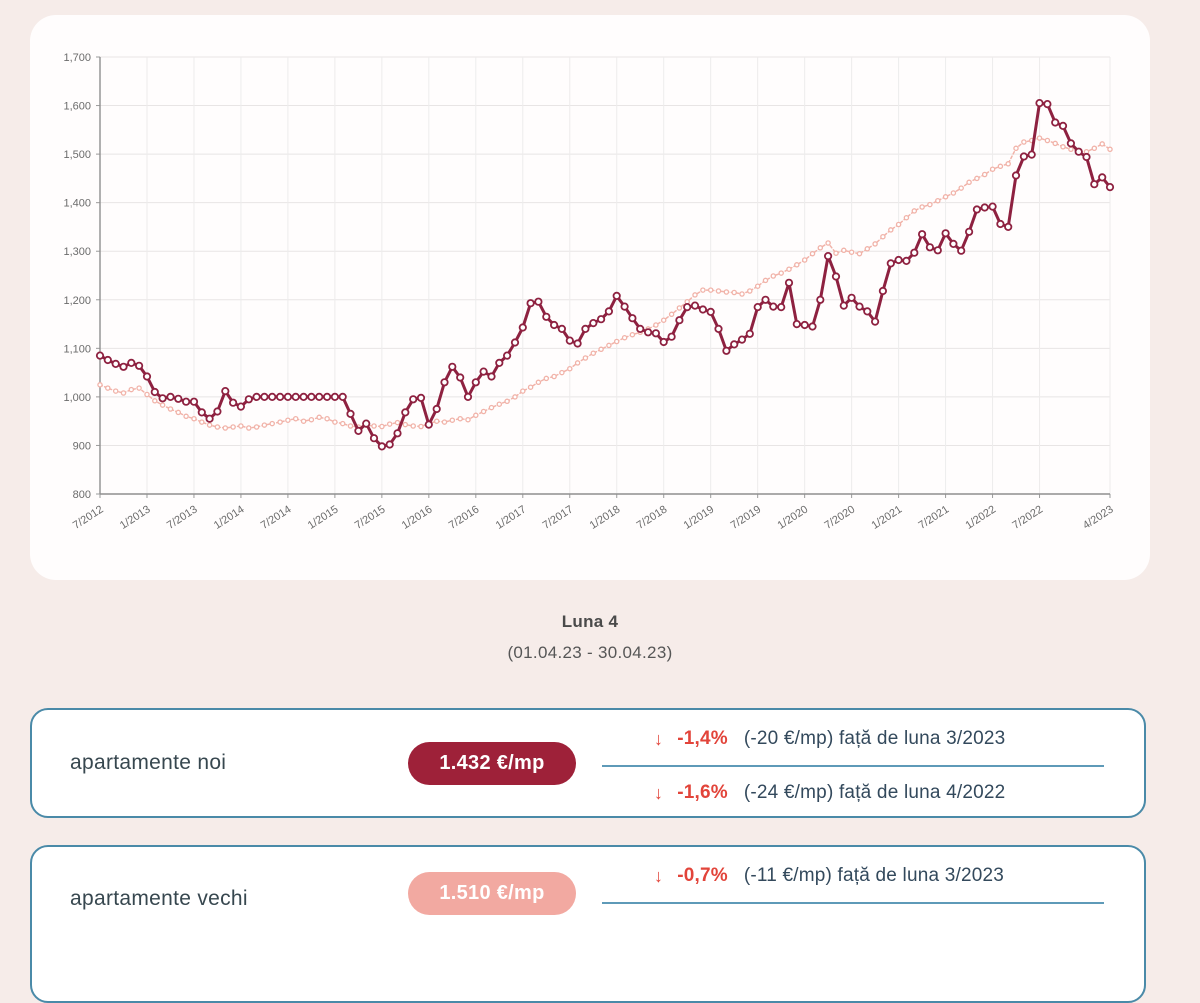 This screenshot has height=1003, width=1200. I want to click on svg-text: 4/2023, so click(1098, 517).